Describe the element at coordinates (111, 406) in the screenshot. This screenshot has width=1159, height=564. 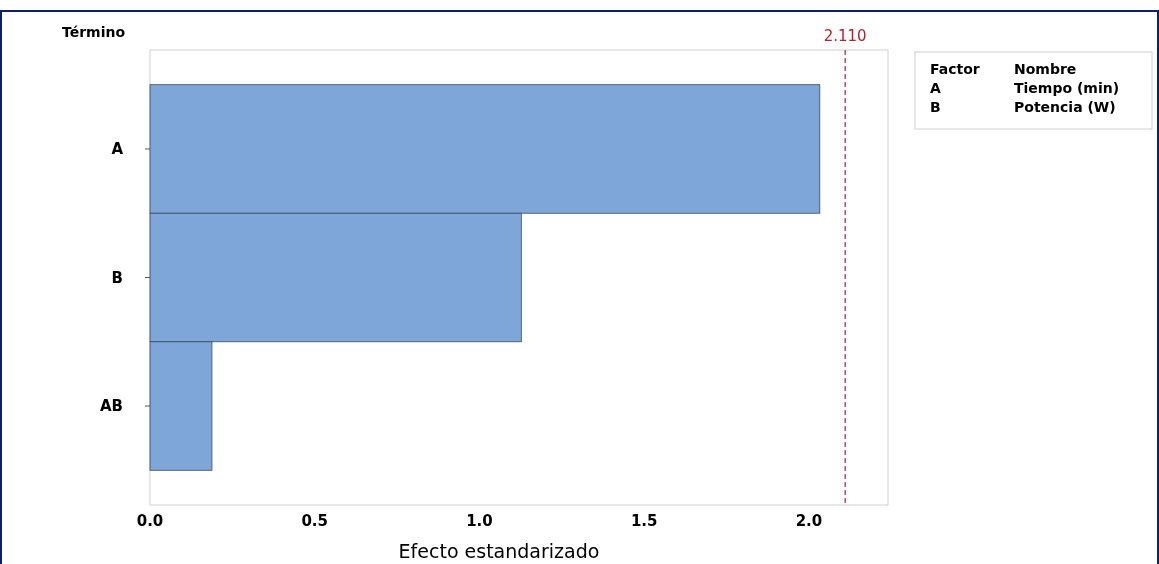
I see `y-tick-label: AB` at that location.